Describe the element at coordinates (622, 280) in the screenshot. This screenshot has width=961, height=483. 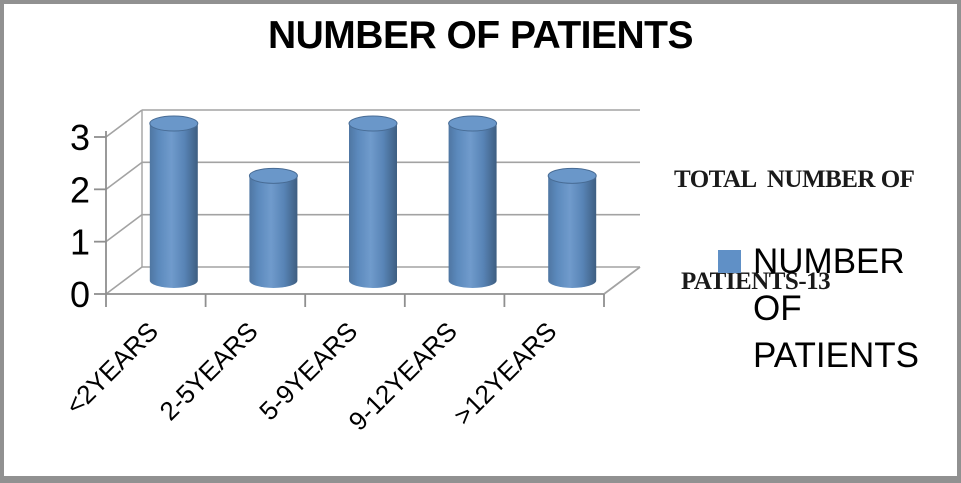
I see `floor-right-edge` at that location.